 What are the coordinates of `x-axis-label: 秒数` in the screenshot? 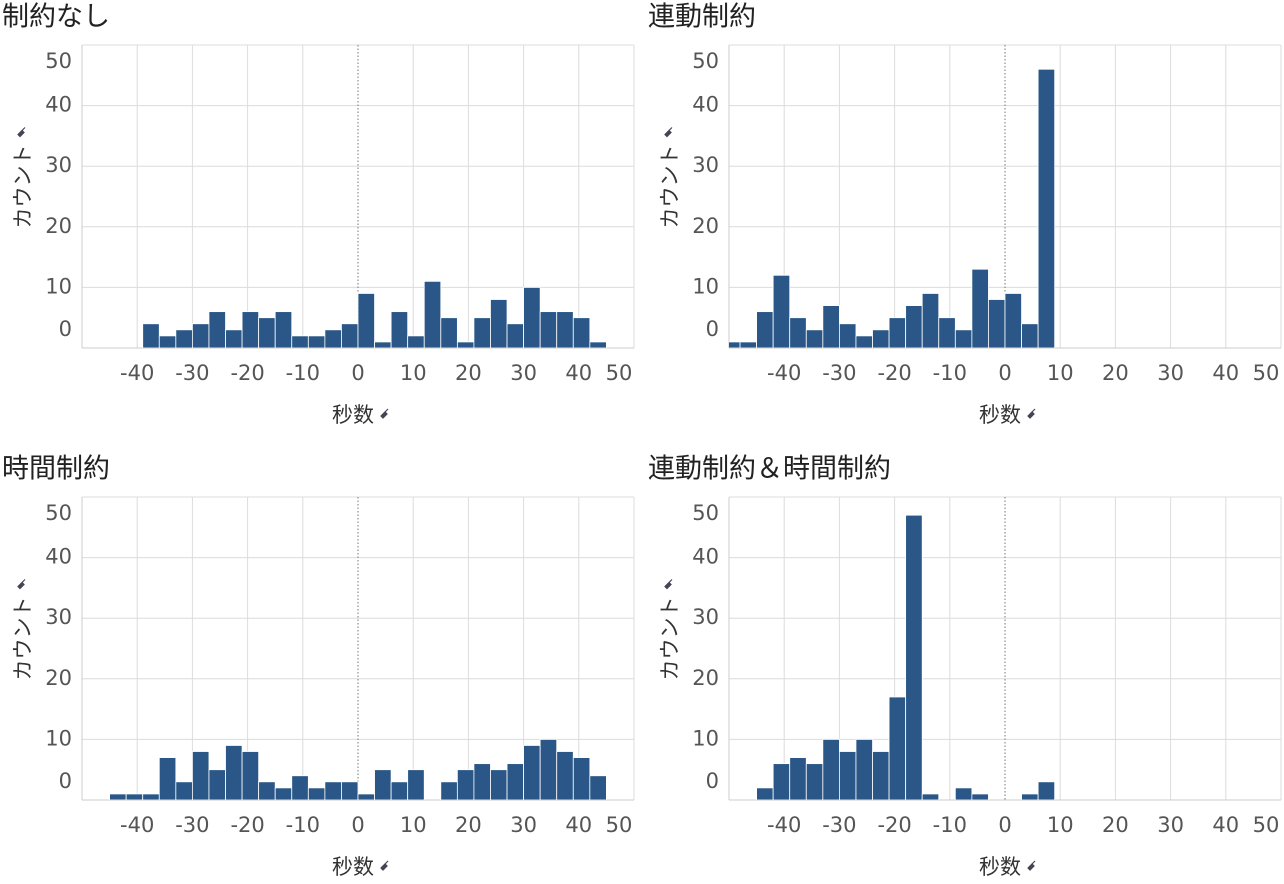 It's located at (353, 415).